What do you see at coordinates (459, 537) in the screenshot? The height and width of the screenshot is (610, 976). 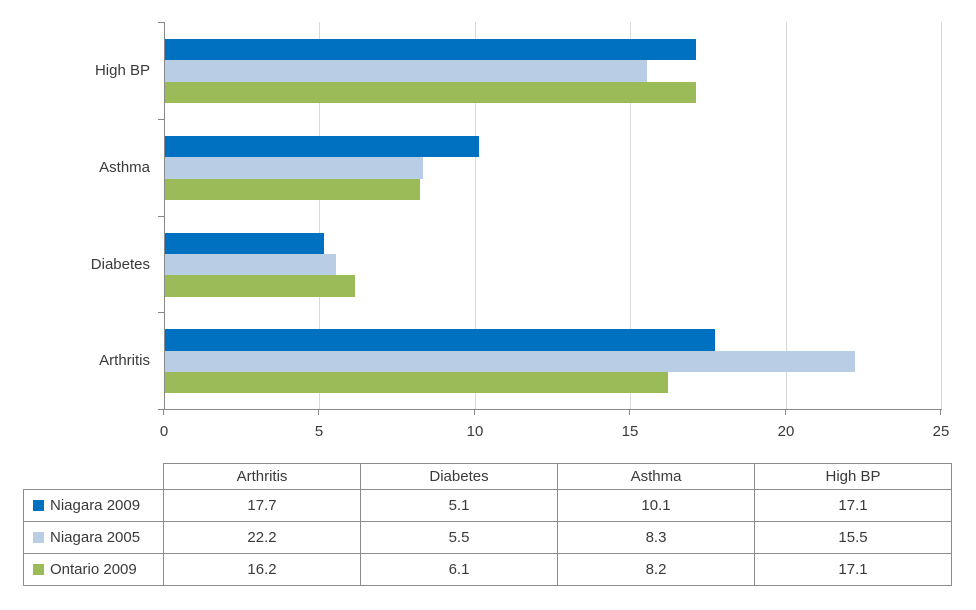 I see `table-cell: 5.5` at bounding box center [459, 537].